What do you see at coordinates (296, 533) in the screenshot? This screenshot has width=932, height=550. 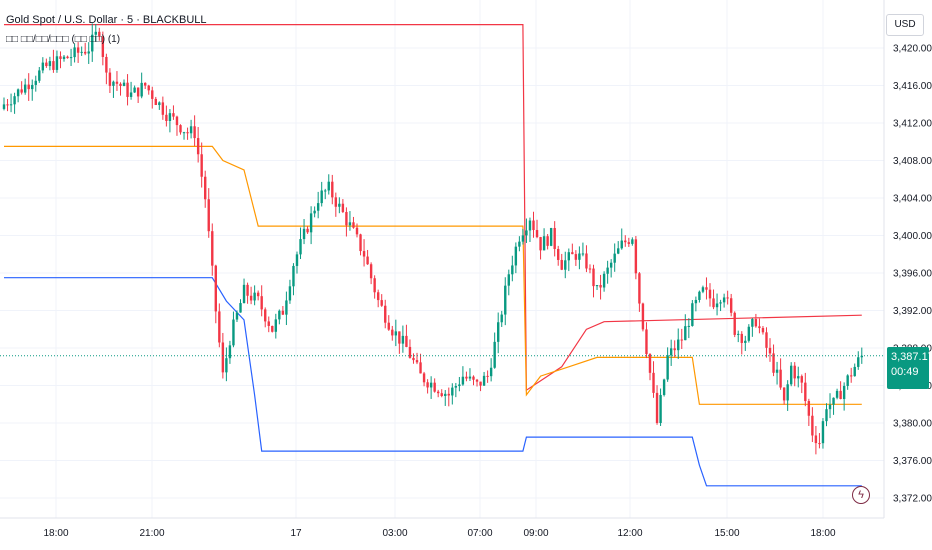 I see `x-tick-label: 17` at bounding box center [296, 533].